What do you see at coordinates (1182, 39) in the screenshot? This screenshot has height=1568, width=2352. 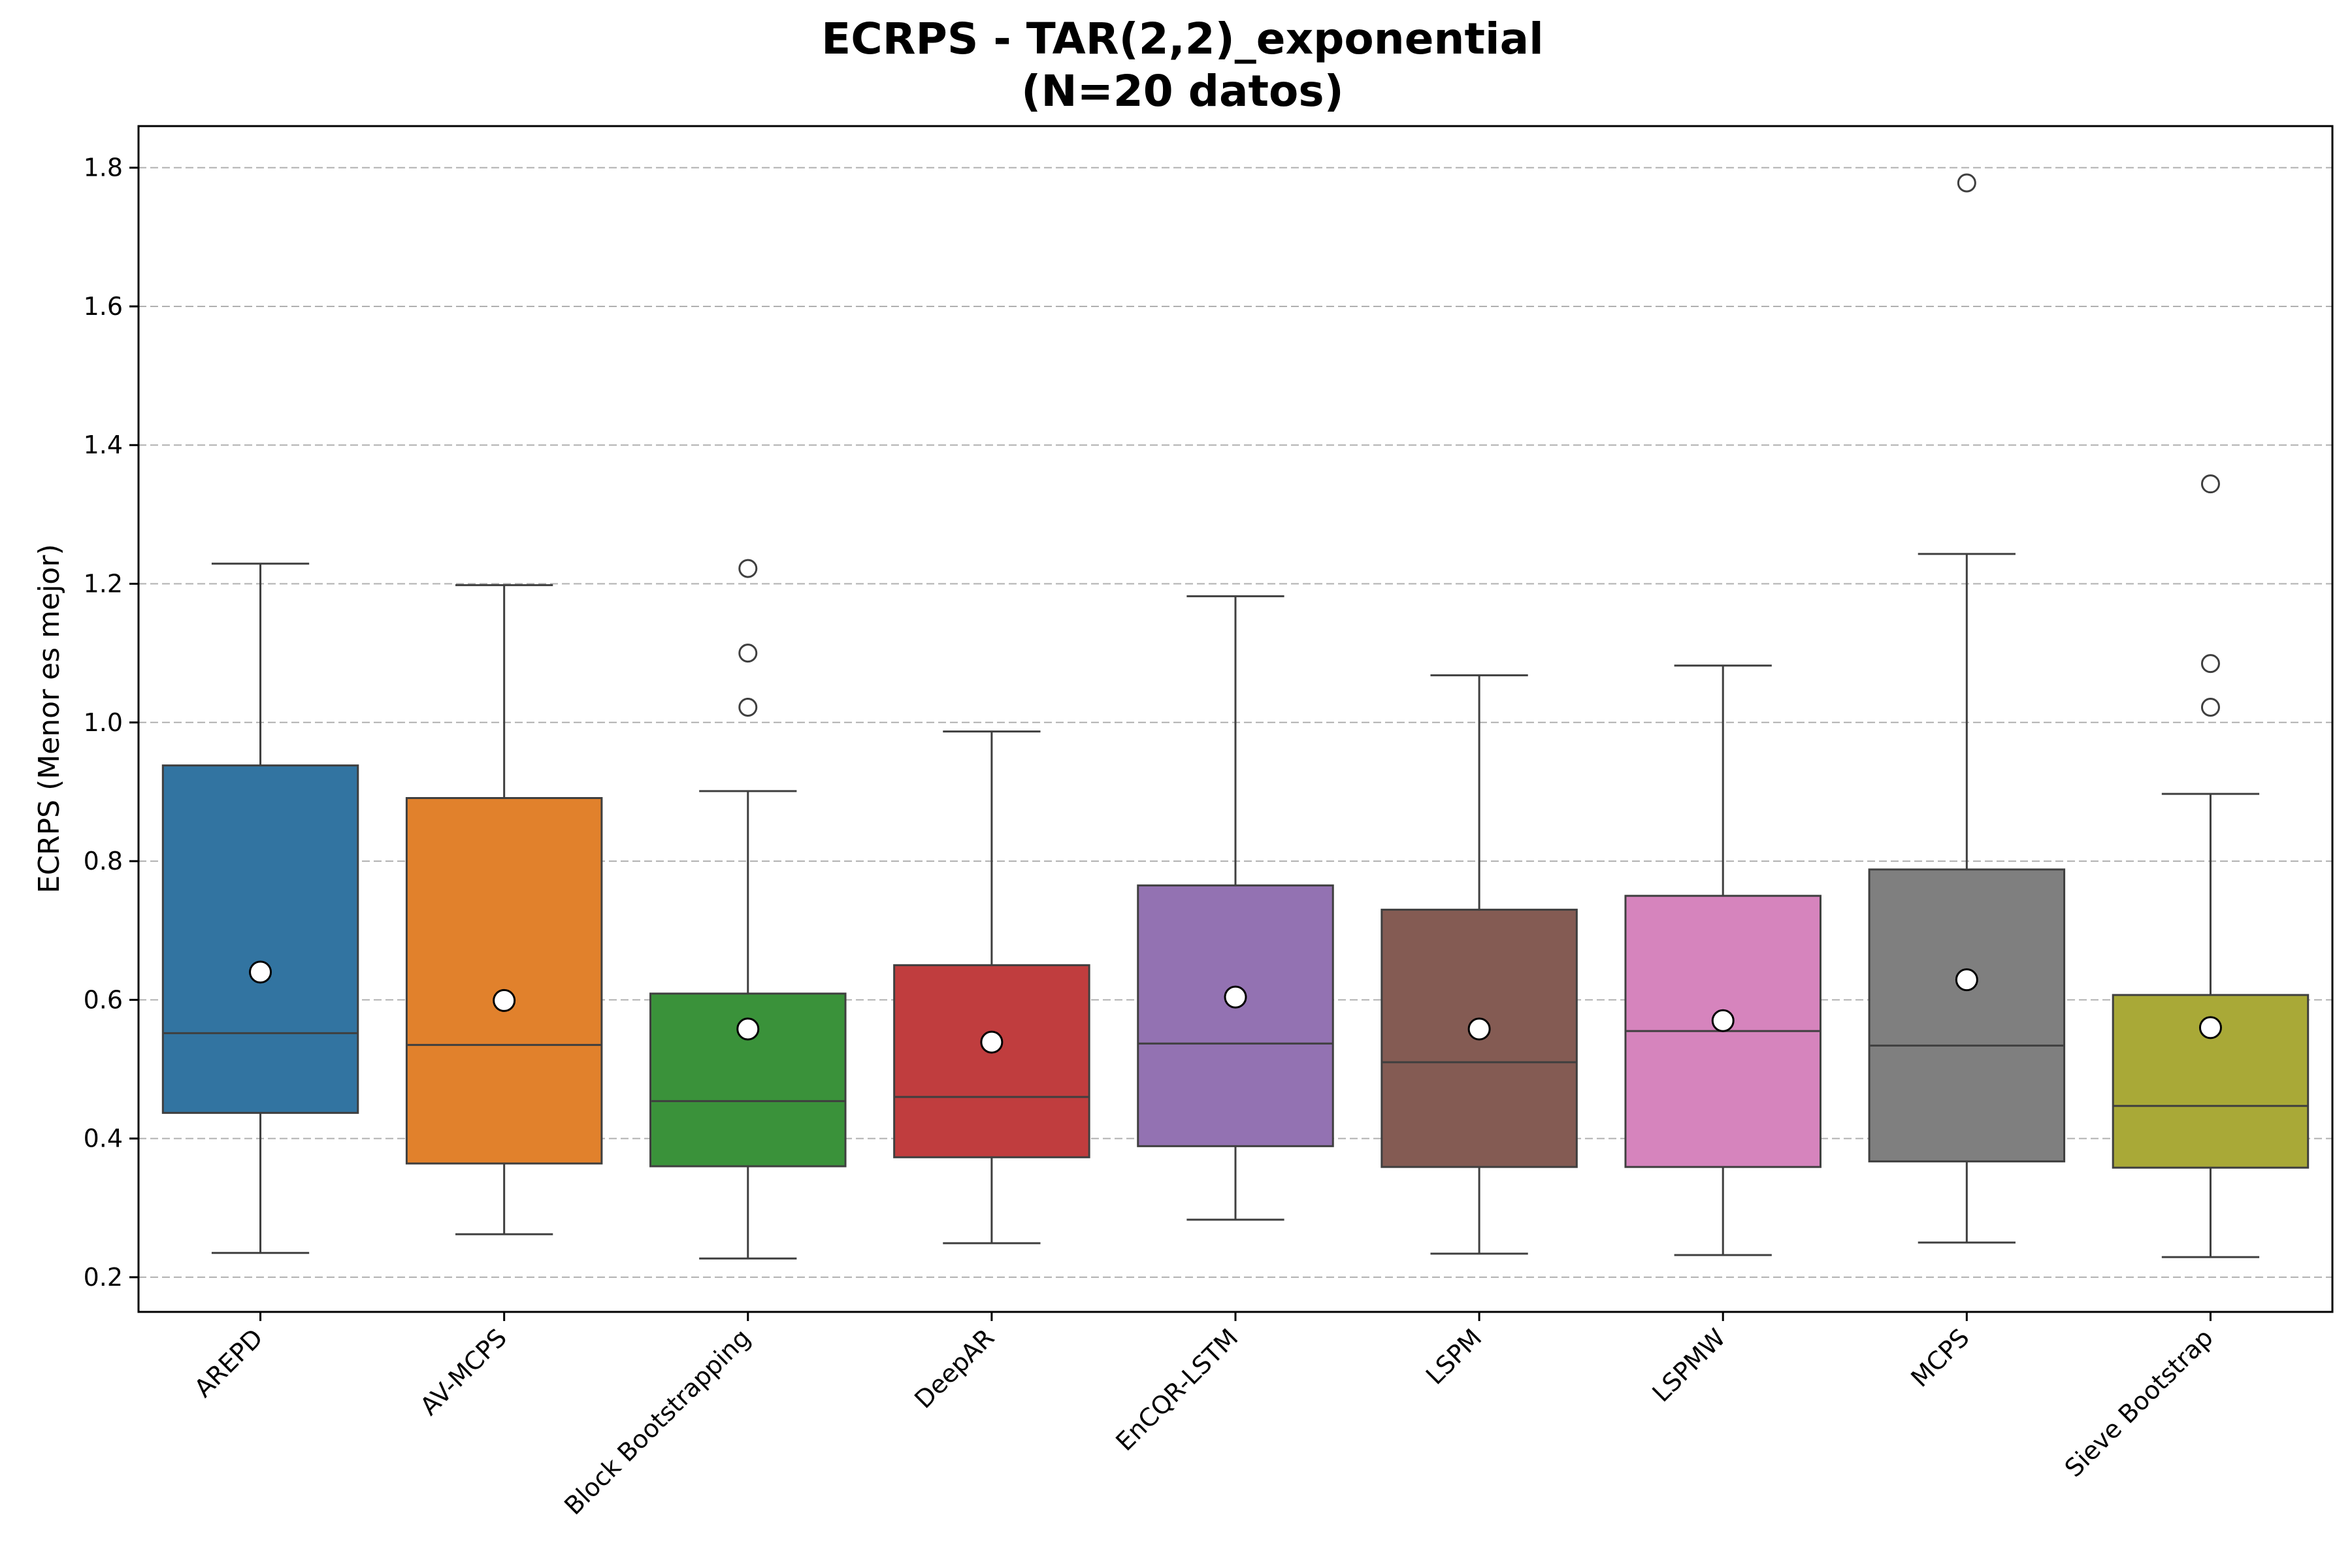 I see `chart-title: ECRPS - TAR(2,2)_exponential` at bounding box center [1182, 39].